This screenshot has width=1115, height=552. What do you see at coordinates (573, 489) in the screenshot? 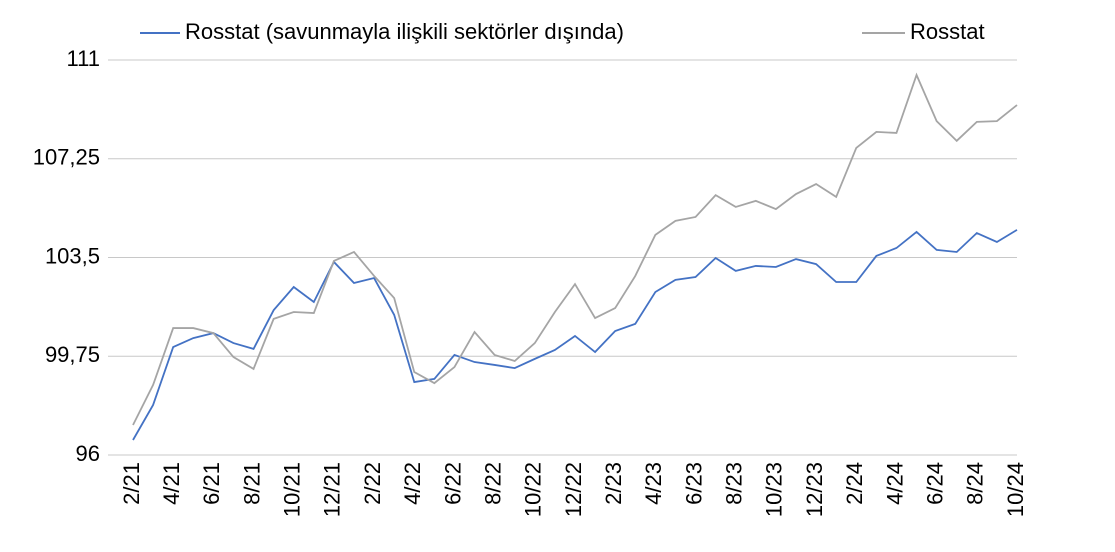
I see `x-tick-label: 12/22` at bounding box center [573, 489].